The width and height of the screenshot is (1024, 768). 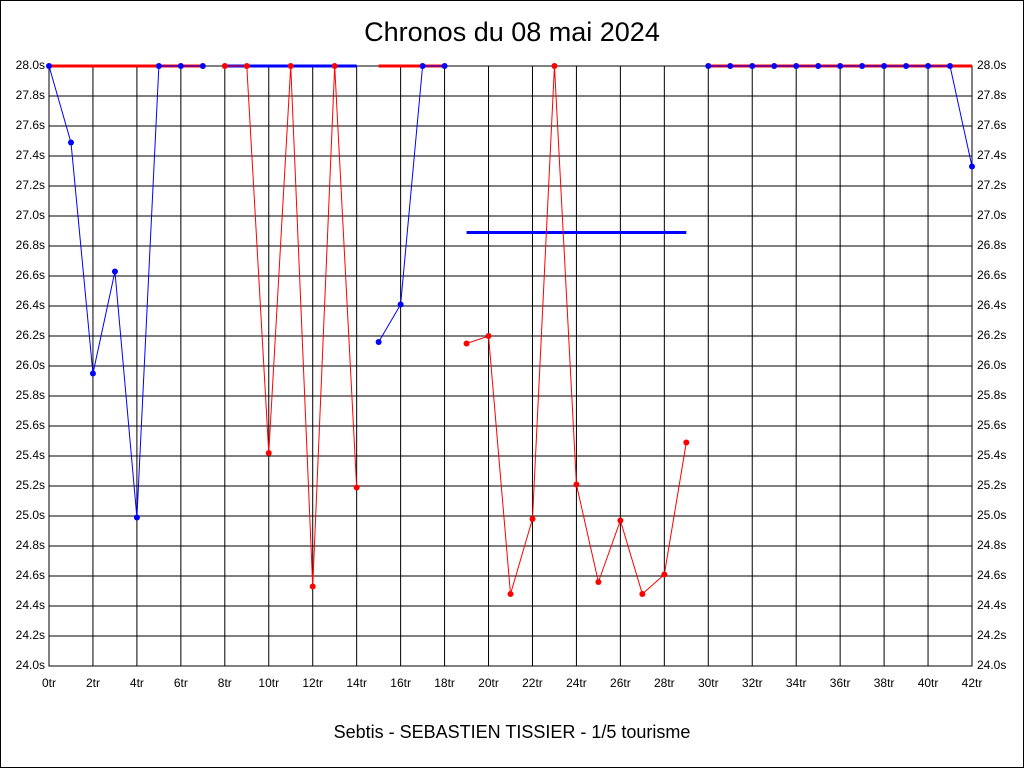 I want to click on x-tick-label: 42tr, so click(x=972, y=683).